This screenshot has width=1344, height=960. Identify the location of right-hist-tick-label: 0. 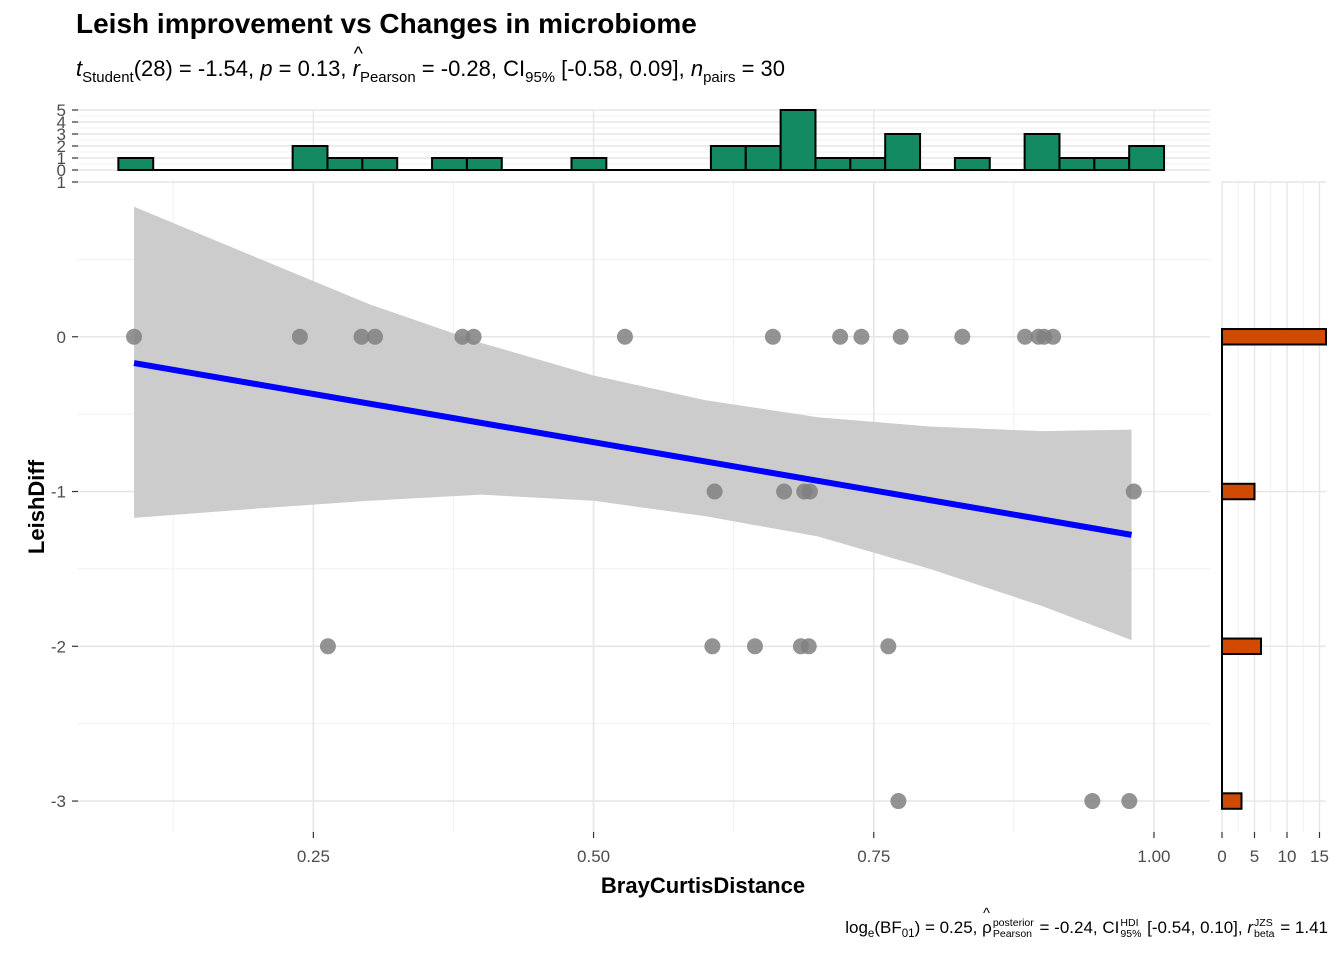
(1221, 856).